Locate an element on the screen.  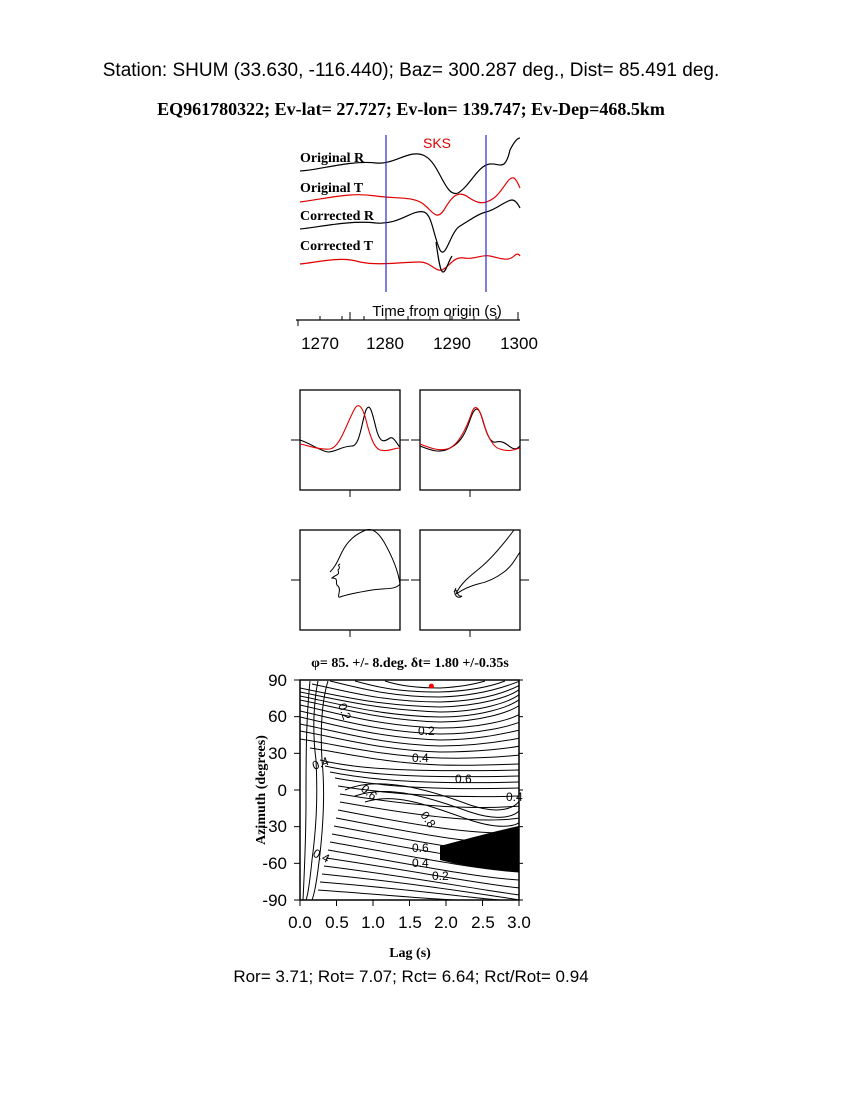
time-tick-1290: 1290 is located at coordinates (452, 343).